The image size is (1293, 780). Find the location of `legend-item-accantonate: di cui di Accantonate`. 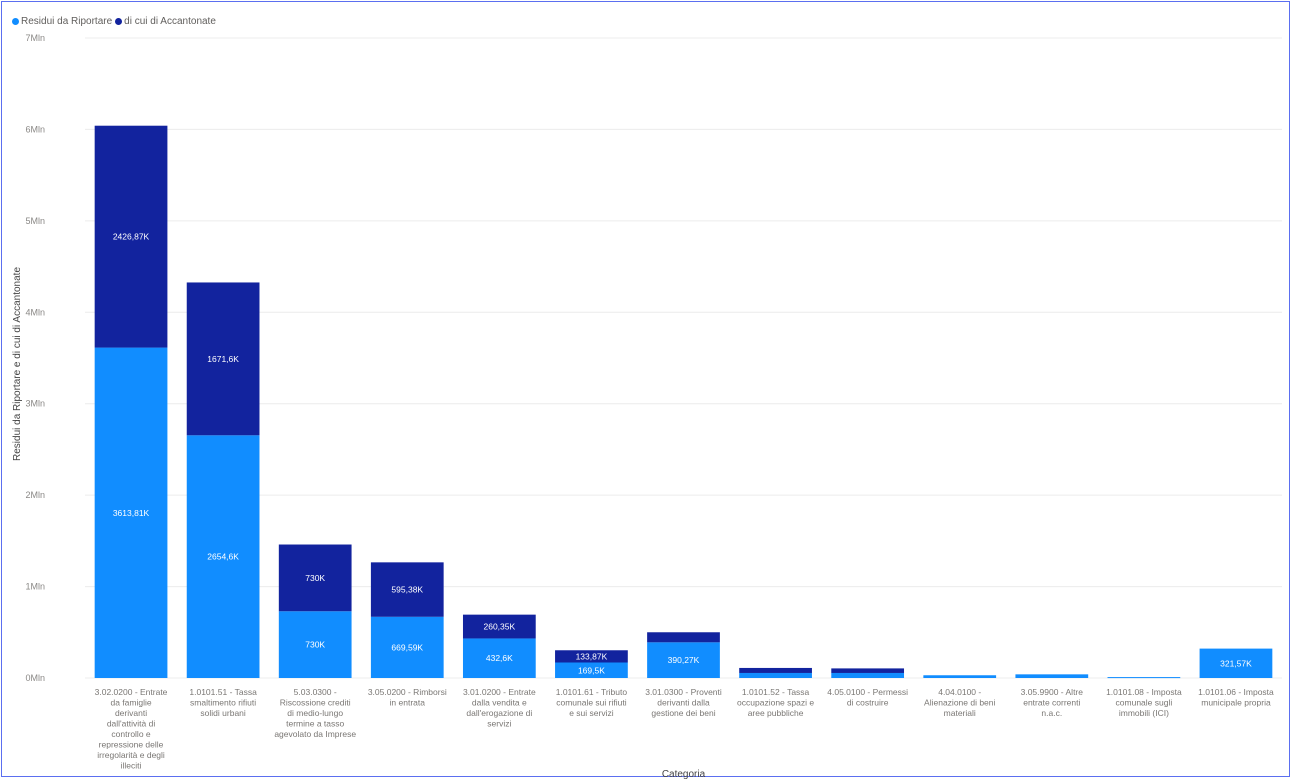

legend-item-accantonate: di cui di Accantonate is located at coordinates (165, 21).